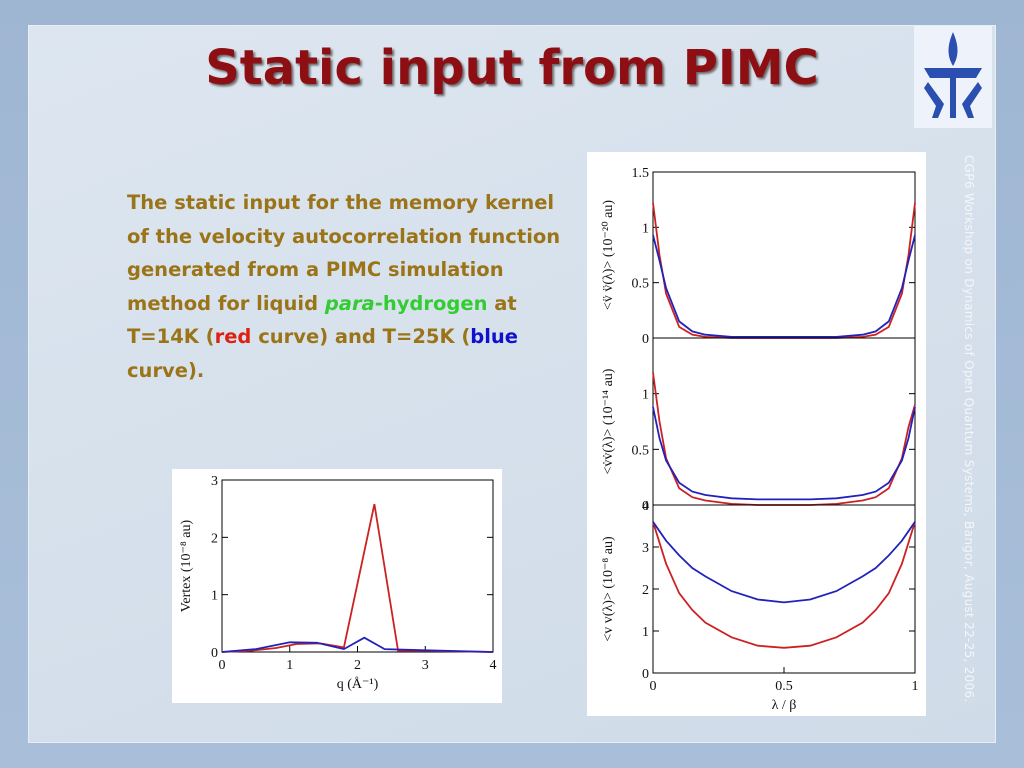 Image resolution: width=1024 pixels, height=768 pixels. What do you see at coordinates (608, 421) in the screenshot?
I see `y-axis-label: <v̇v̇(λ)> (10⁻¹⁴ au)` at bounding box center [608, 421].